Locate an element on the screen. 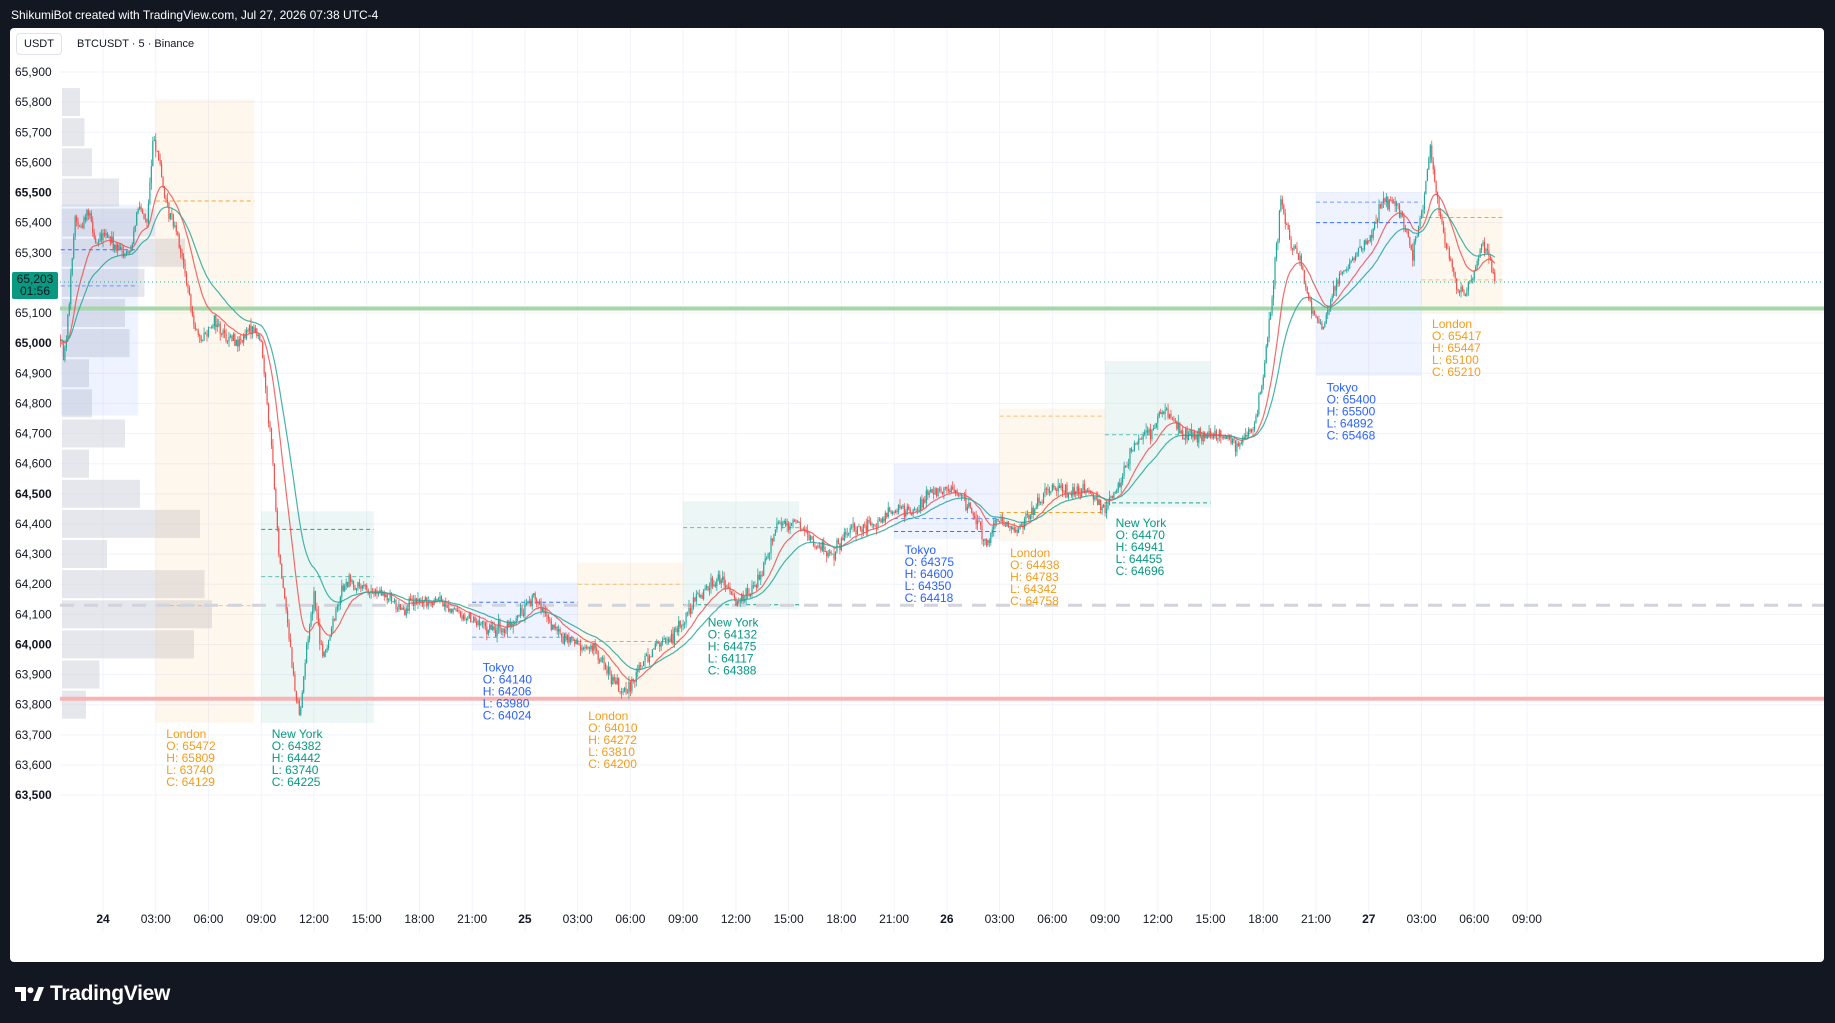 Image resolution: width=1835 pixels, height=1023 pixels. currency-button: USDT is located at coordinates (39, 44).